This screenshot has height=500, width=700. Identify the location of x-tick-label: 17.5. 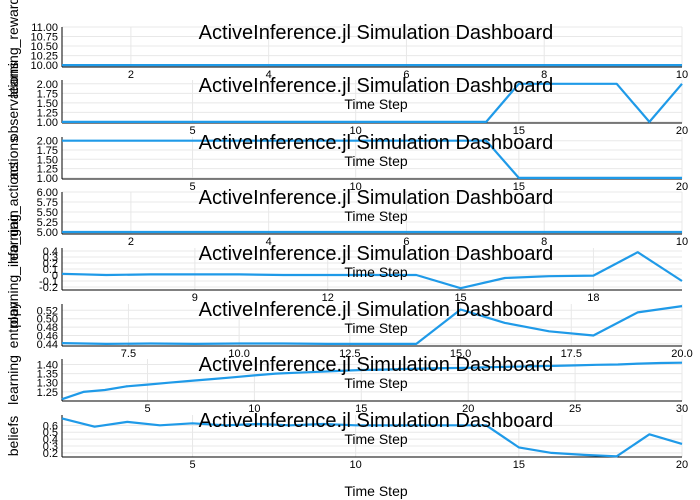
(571, 354).